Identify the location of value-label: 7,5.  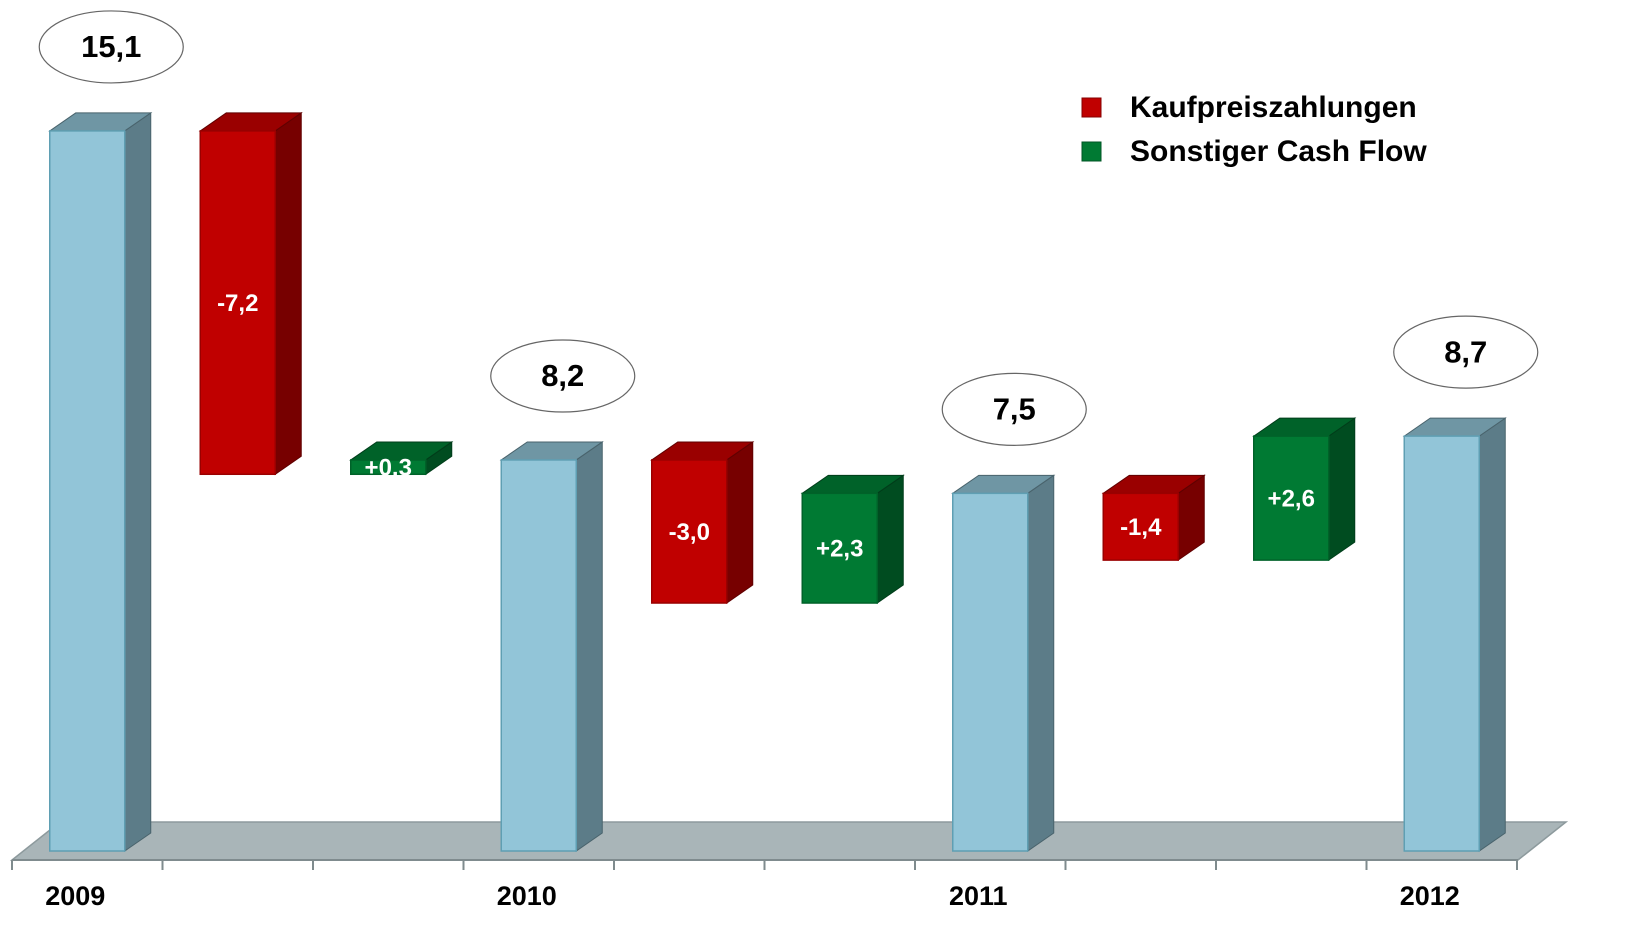
(1014, 409).